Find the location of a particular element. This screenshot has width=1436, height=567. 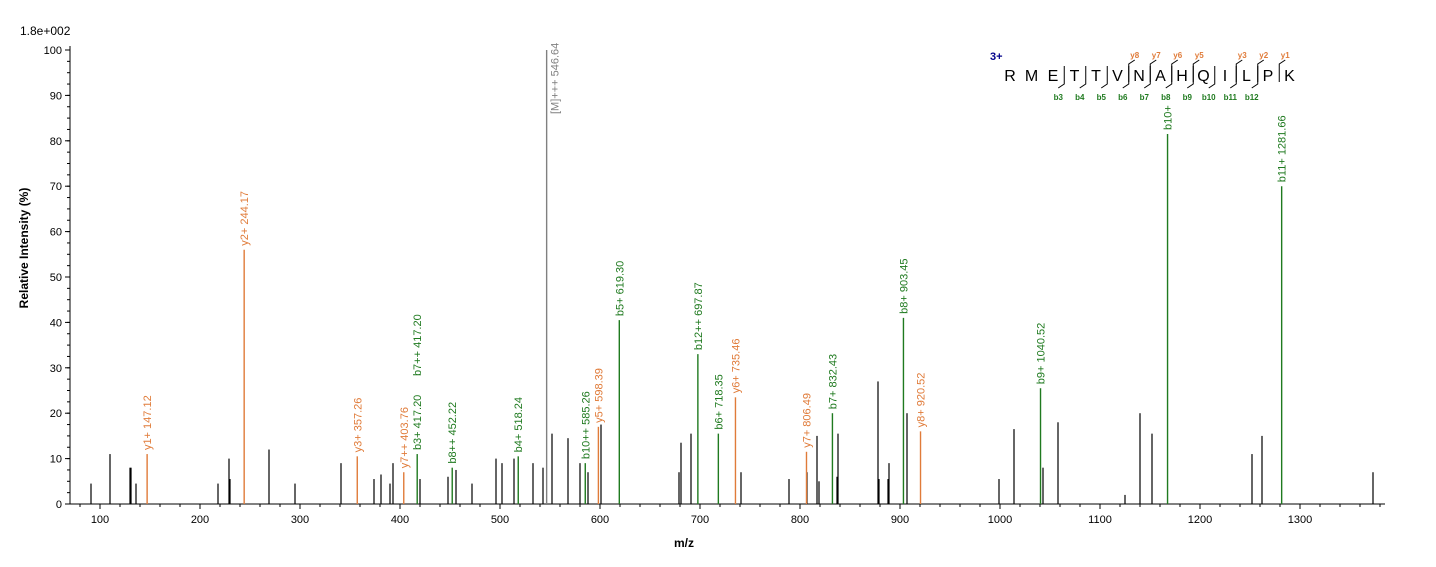

peak-label-y: y1+ 147.12 is located at coordinates (148, 422).